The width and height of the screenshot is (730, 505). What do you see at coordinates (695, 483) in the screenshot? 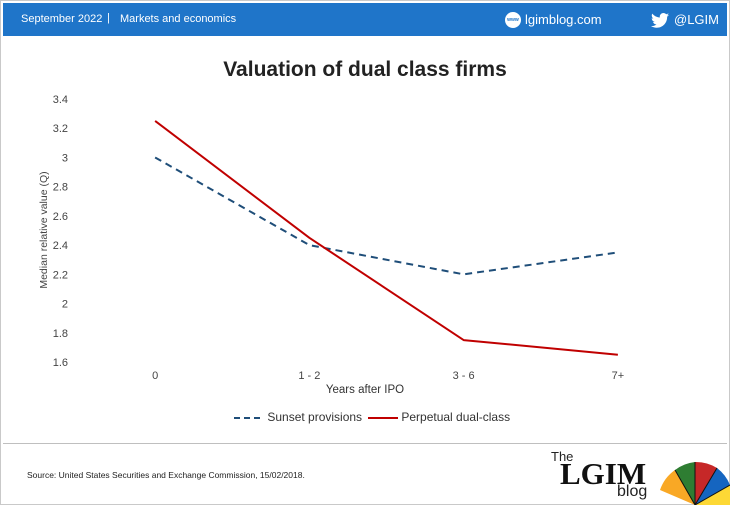
I see `umbrella-icon` at bounding box center [695, 483].